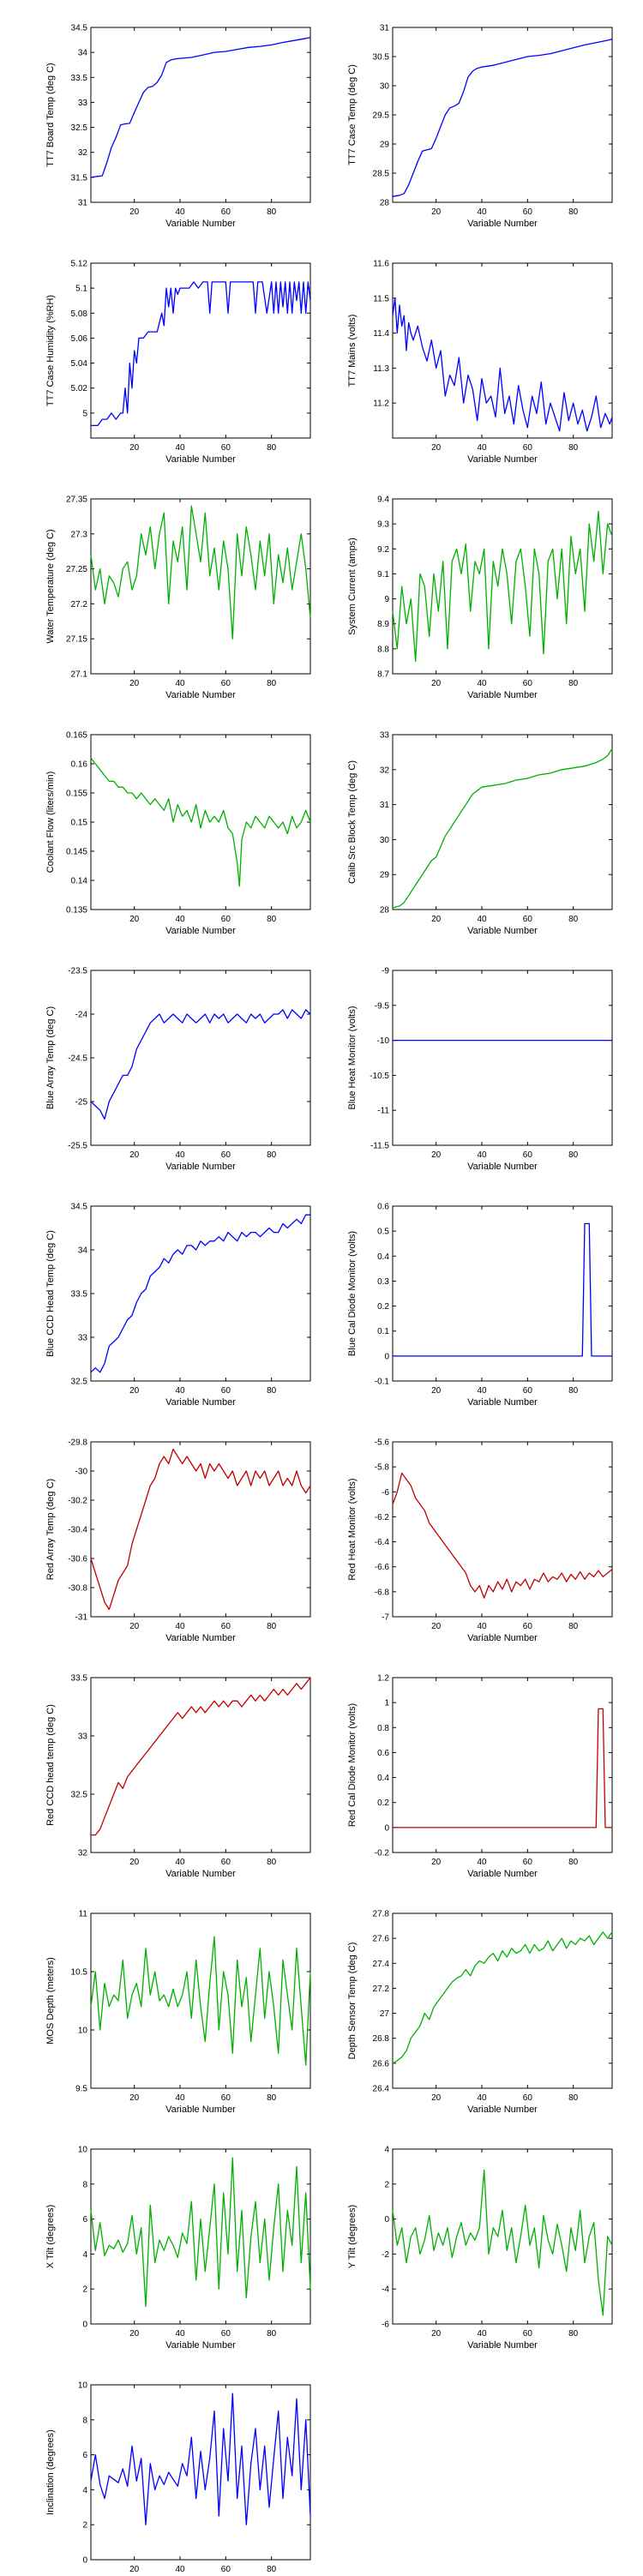 The image size is (643, 2576). What do you see at coordinates (50, 1057) in the screenshot?
I see `y-axis-label: Blue Array Temp (deg C)` at bounding box center [50, 1057].